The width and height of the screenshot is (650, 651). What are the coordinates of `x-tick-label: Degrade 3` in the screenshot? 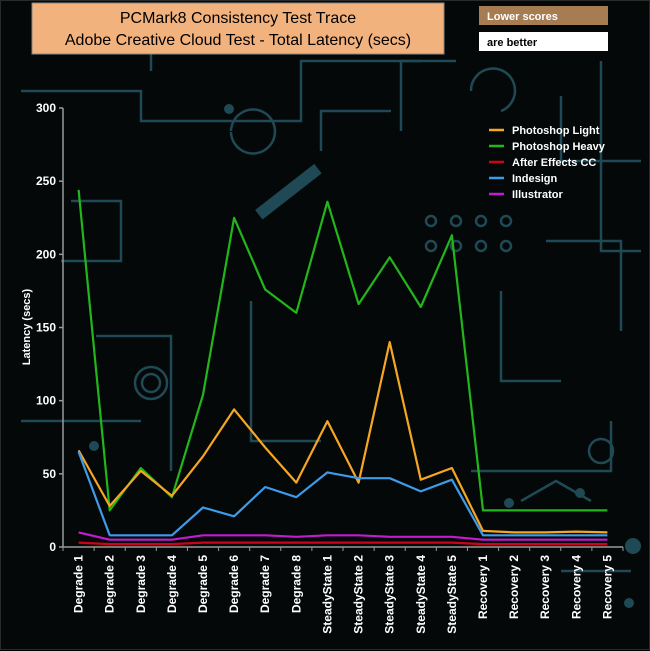 It's located at (141, 584).